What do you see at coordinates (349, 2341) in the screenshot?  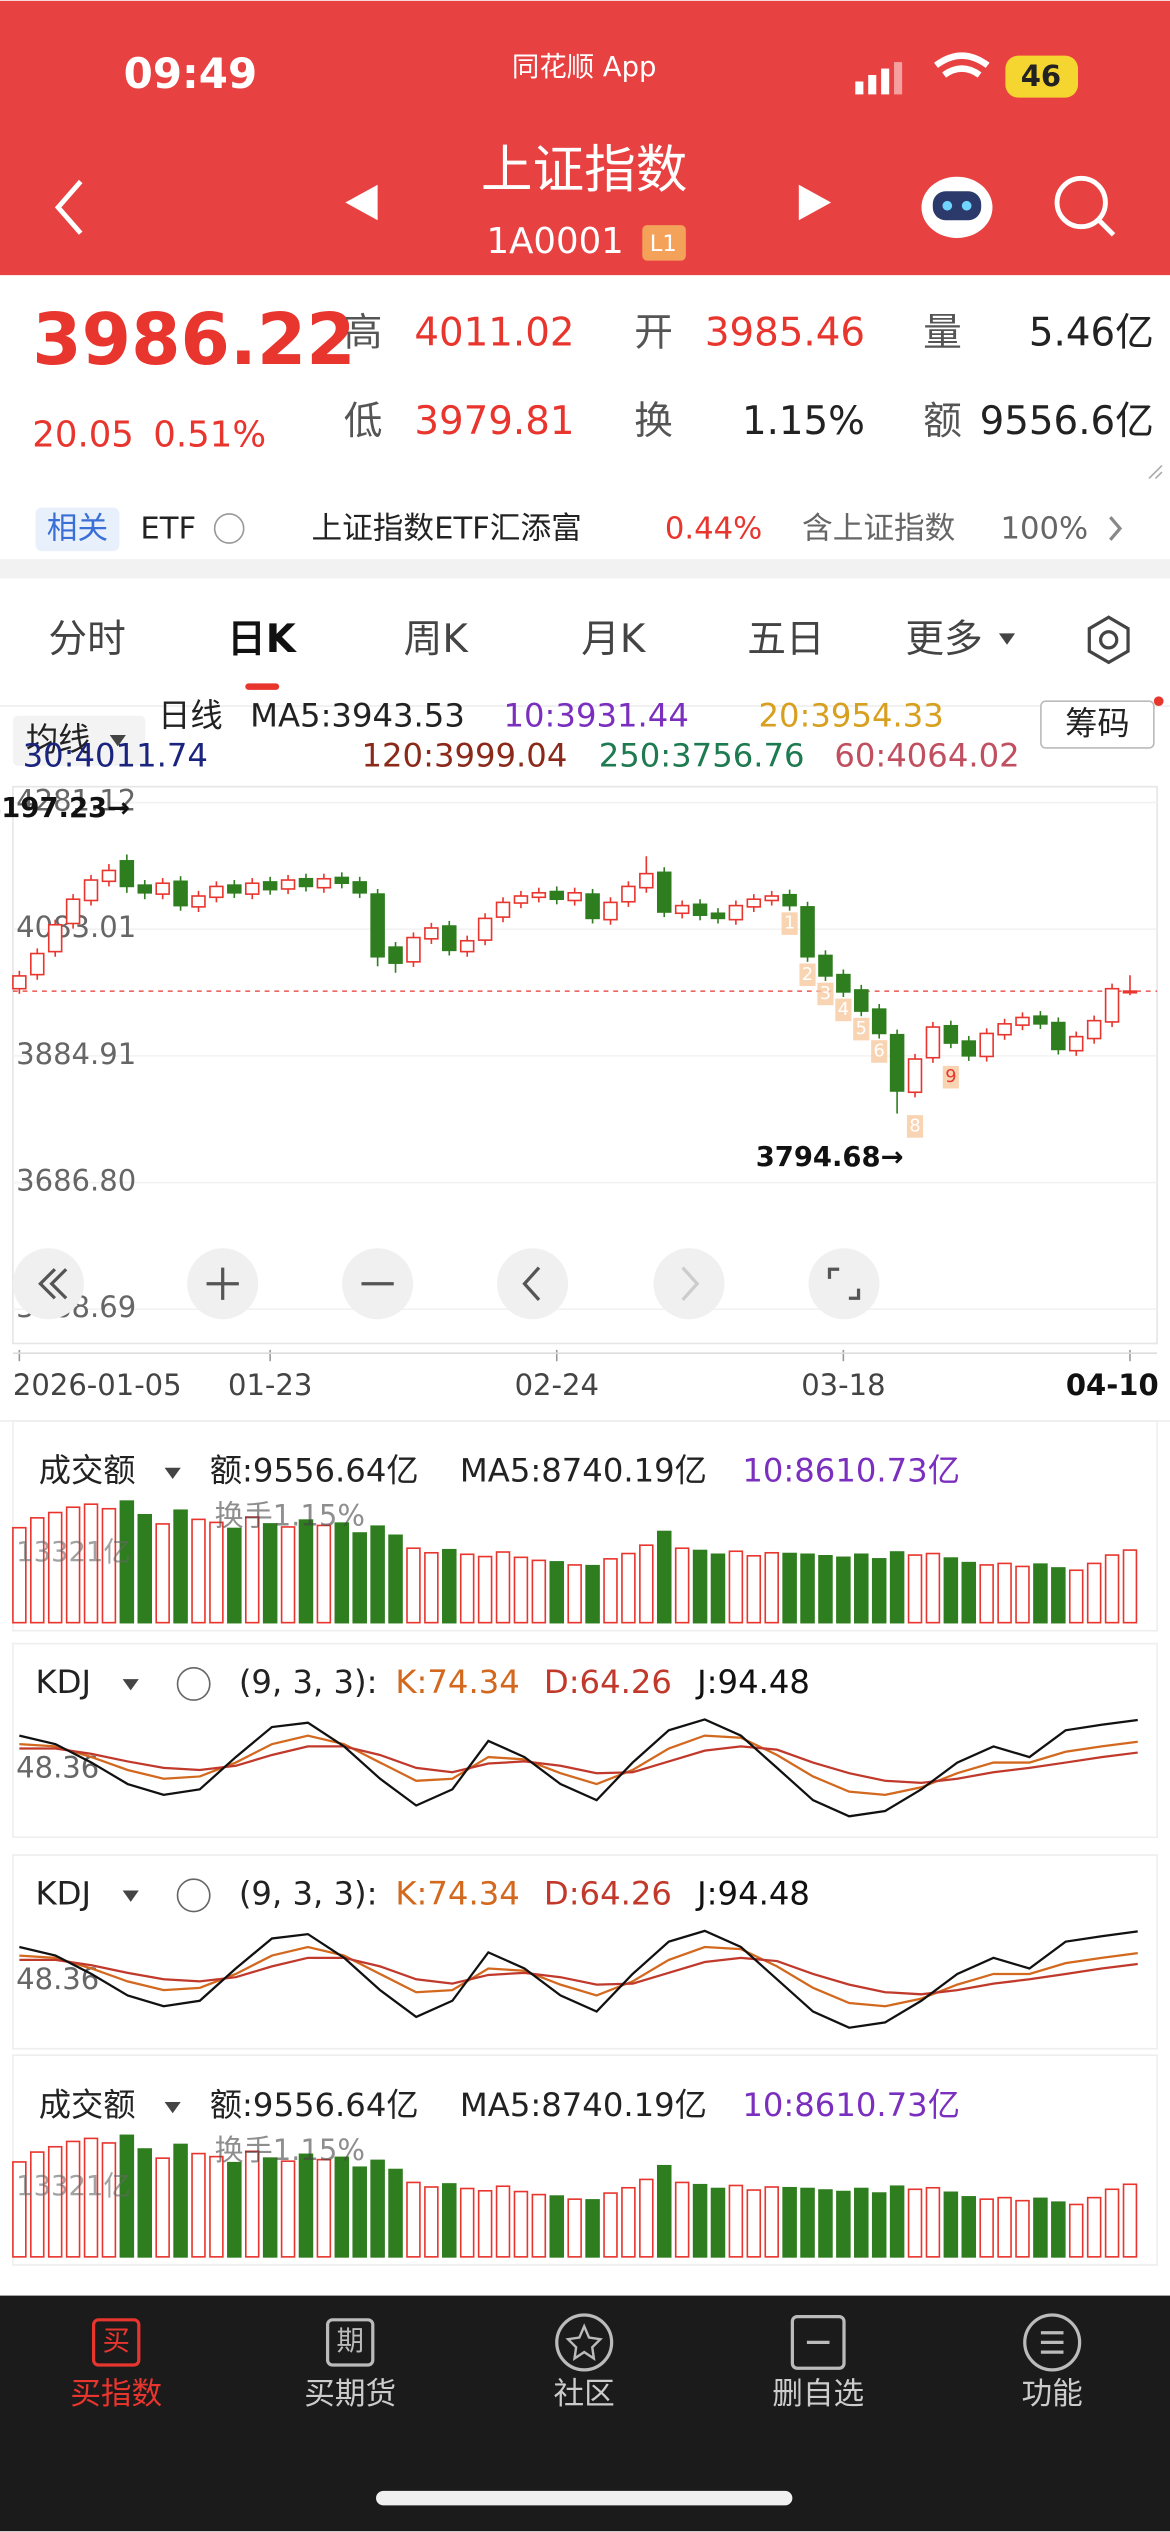 I see `nav-icon: 期` at bounding box center [349, 2341].